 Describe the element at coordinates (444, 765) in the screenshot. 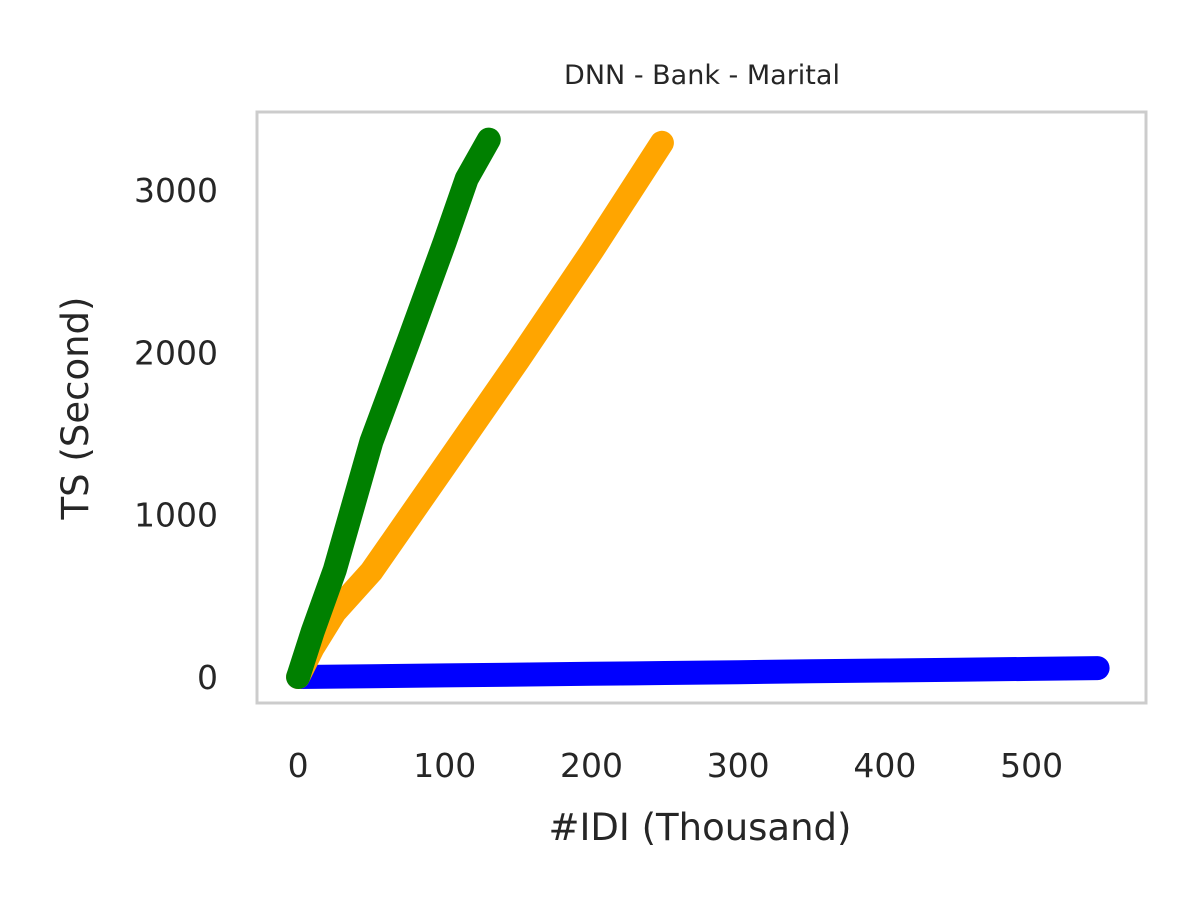

I see `x-tick-label: 100` at that location.